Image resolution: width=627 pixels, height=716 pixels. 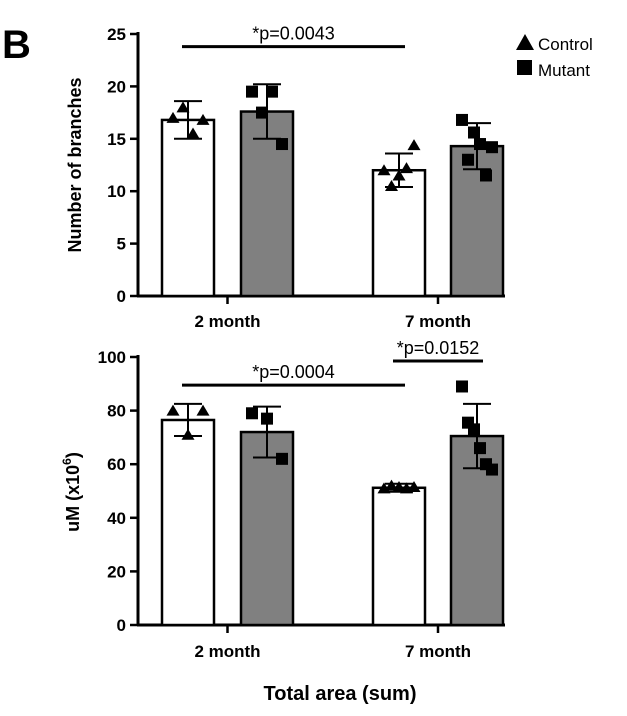 I want to click on triangle-icon, so click(x=525, y=42).